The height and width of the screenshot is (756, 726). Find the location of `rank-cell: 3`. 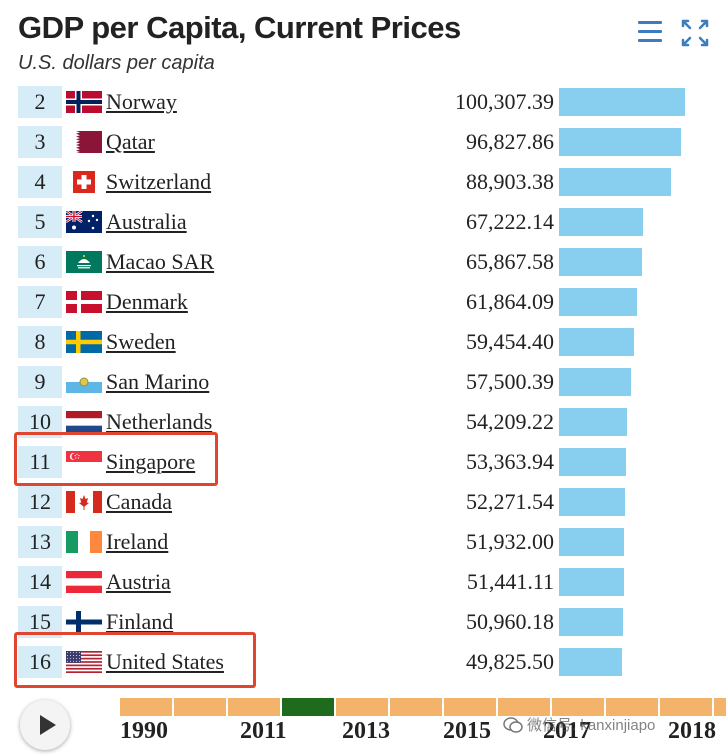

rank-cell: 3 is located at coordinates (40, 142).